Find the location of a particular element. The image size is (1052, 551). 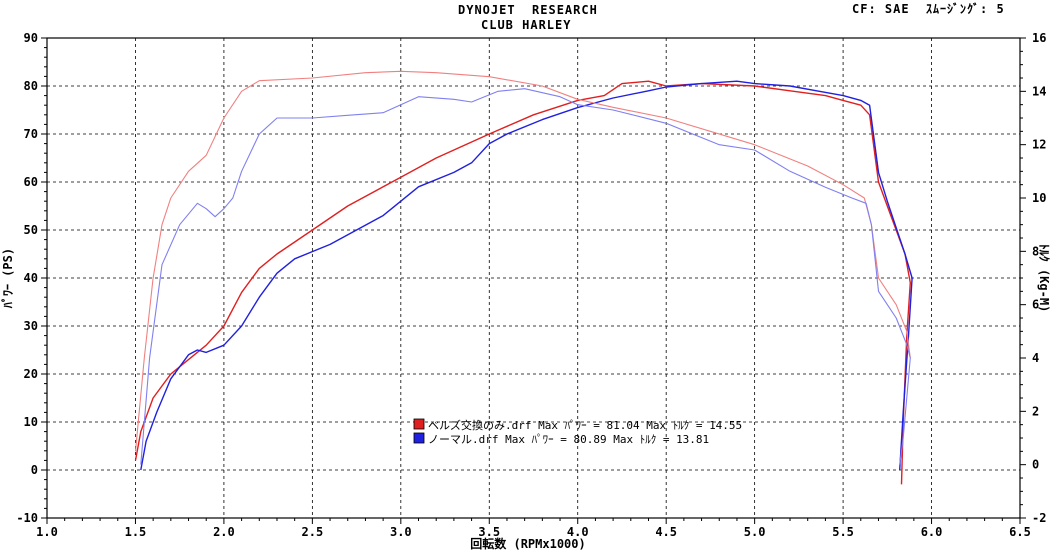

y-right-tick-label: 14 is located at coordinates (1039, 91).